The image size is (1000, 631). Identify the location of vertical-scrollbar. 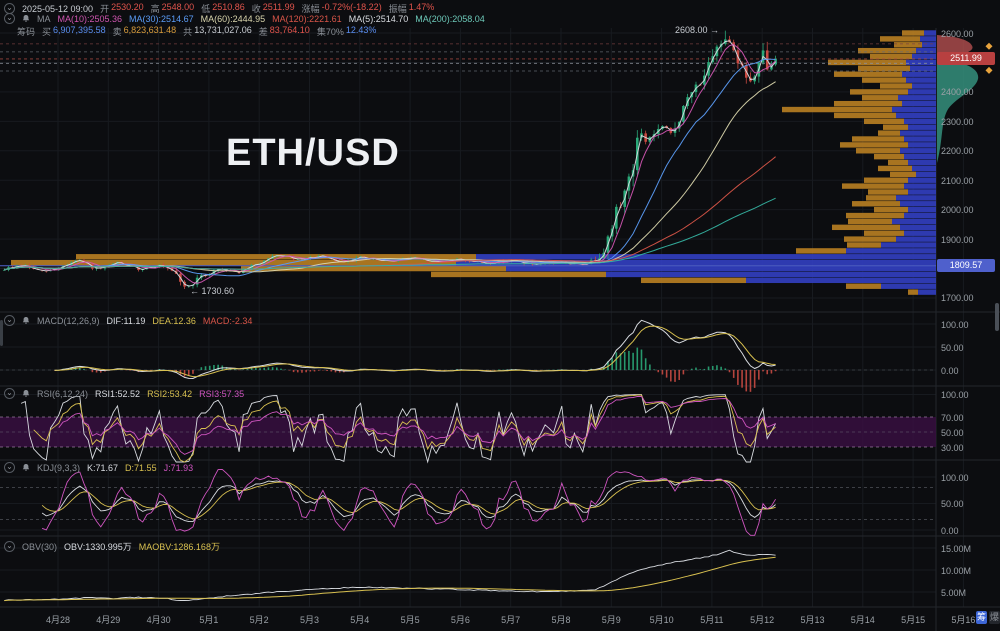
(997, 317).